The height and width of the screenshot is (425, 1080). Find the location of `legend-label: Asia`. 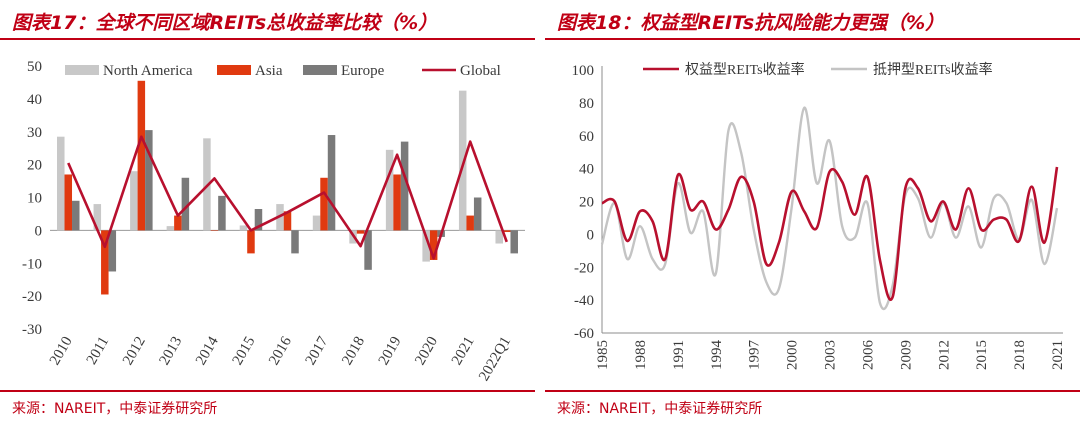

legend-label: Asia is located at coordinates (269, 71).